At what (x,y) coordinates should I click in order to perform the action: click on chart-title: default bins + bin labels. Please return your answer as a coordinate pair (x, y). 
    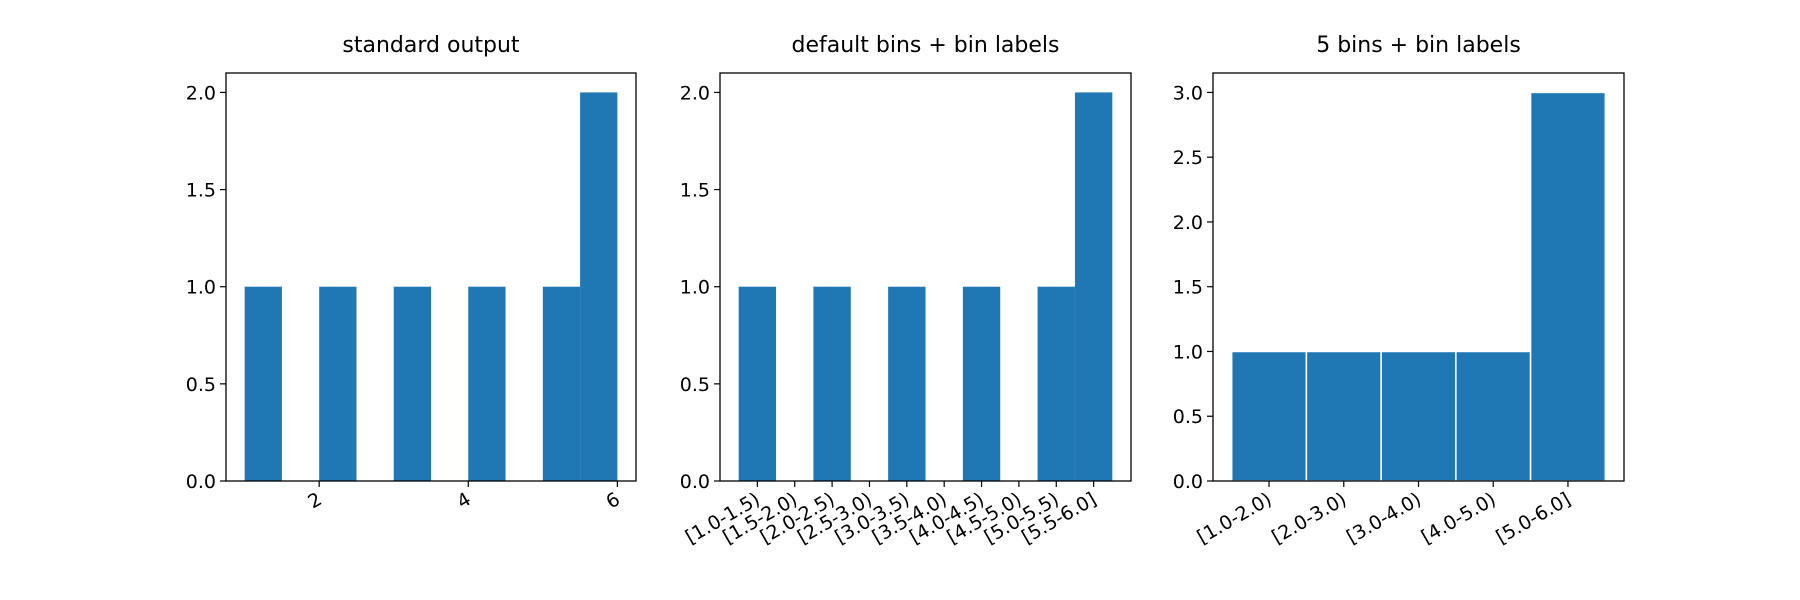
    Looking at the image, I should click on (926, 45).